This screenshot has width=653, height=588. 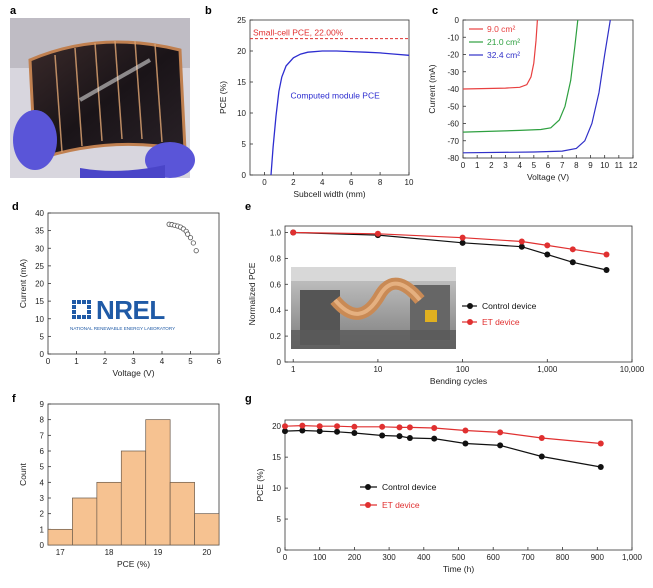 I want to click on y-tick-label: 20, so click(x=39, y=284).